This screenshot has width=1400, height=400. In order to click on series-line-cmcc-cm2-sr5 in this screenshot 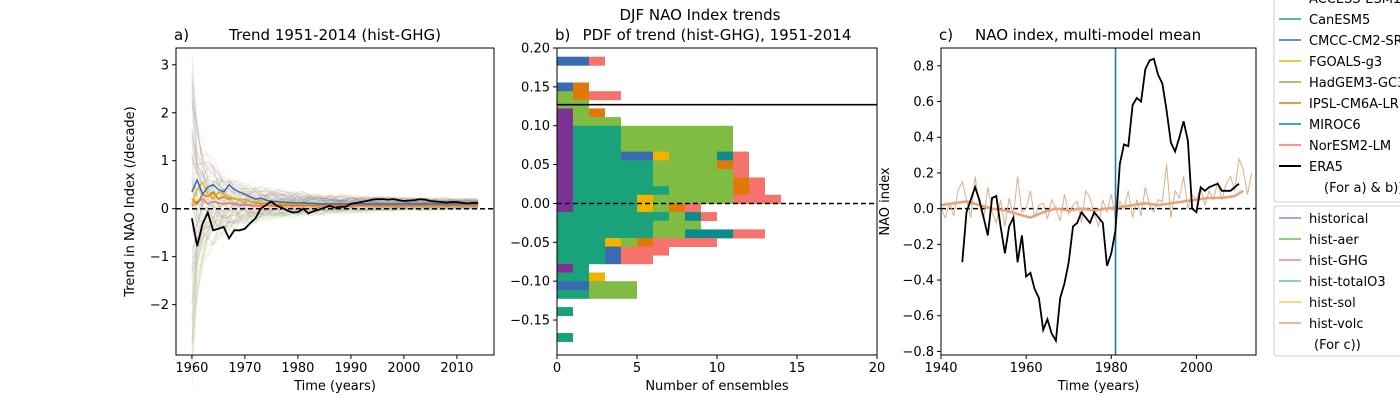, I will do `click(335, 191)`.